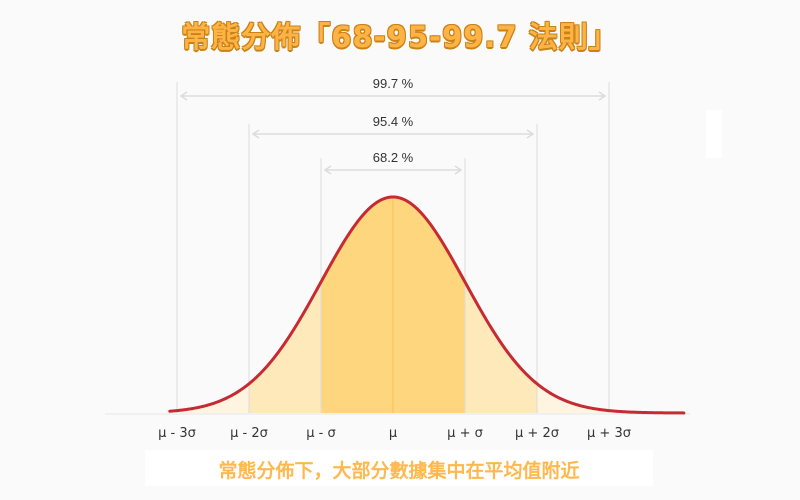 Image resolution: width=800 pixels, height=500 pixels. What do you see at coordinates (400, 37) in the screenshot?
I see `chart-title: 常態分佈「68-95-99.7 法則」` at bounding box center [400, 37].